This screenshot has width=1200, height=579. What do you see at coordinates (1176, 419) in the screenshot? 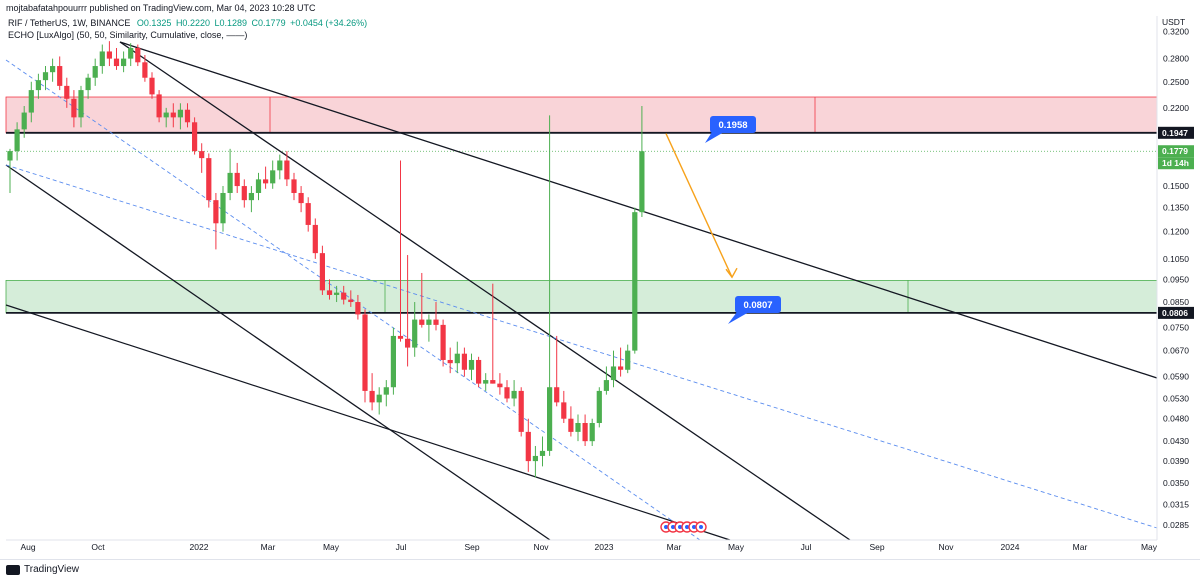
I see `y-tick-label: 0.0480` at bounding box center [1176, 419].